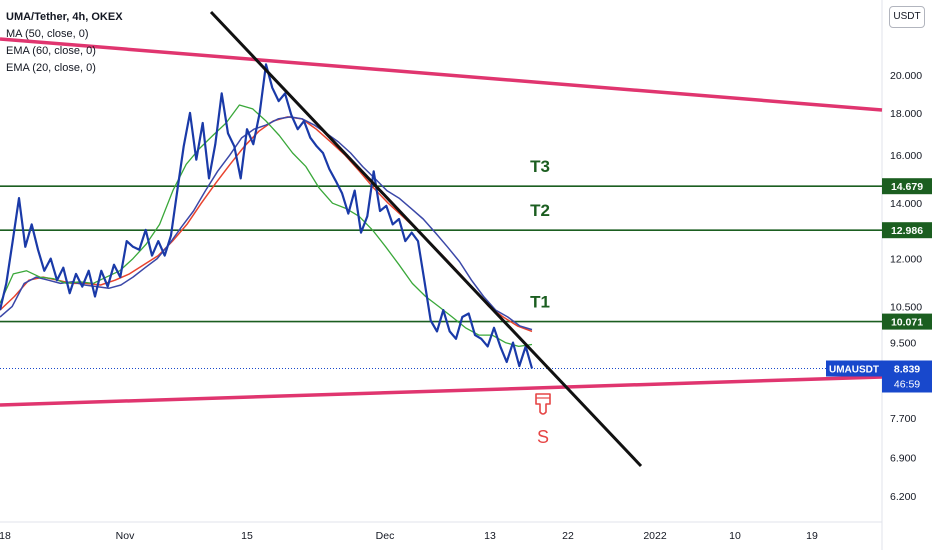 The image size is (932, 550). Describe the element at coordinates (812, 536) in the screenshot. I see `x-tick-label: 19` at that location.